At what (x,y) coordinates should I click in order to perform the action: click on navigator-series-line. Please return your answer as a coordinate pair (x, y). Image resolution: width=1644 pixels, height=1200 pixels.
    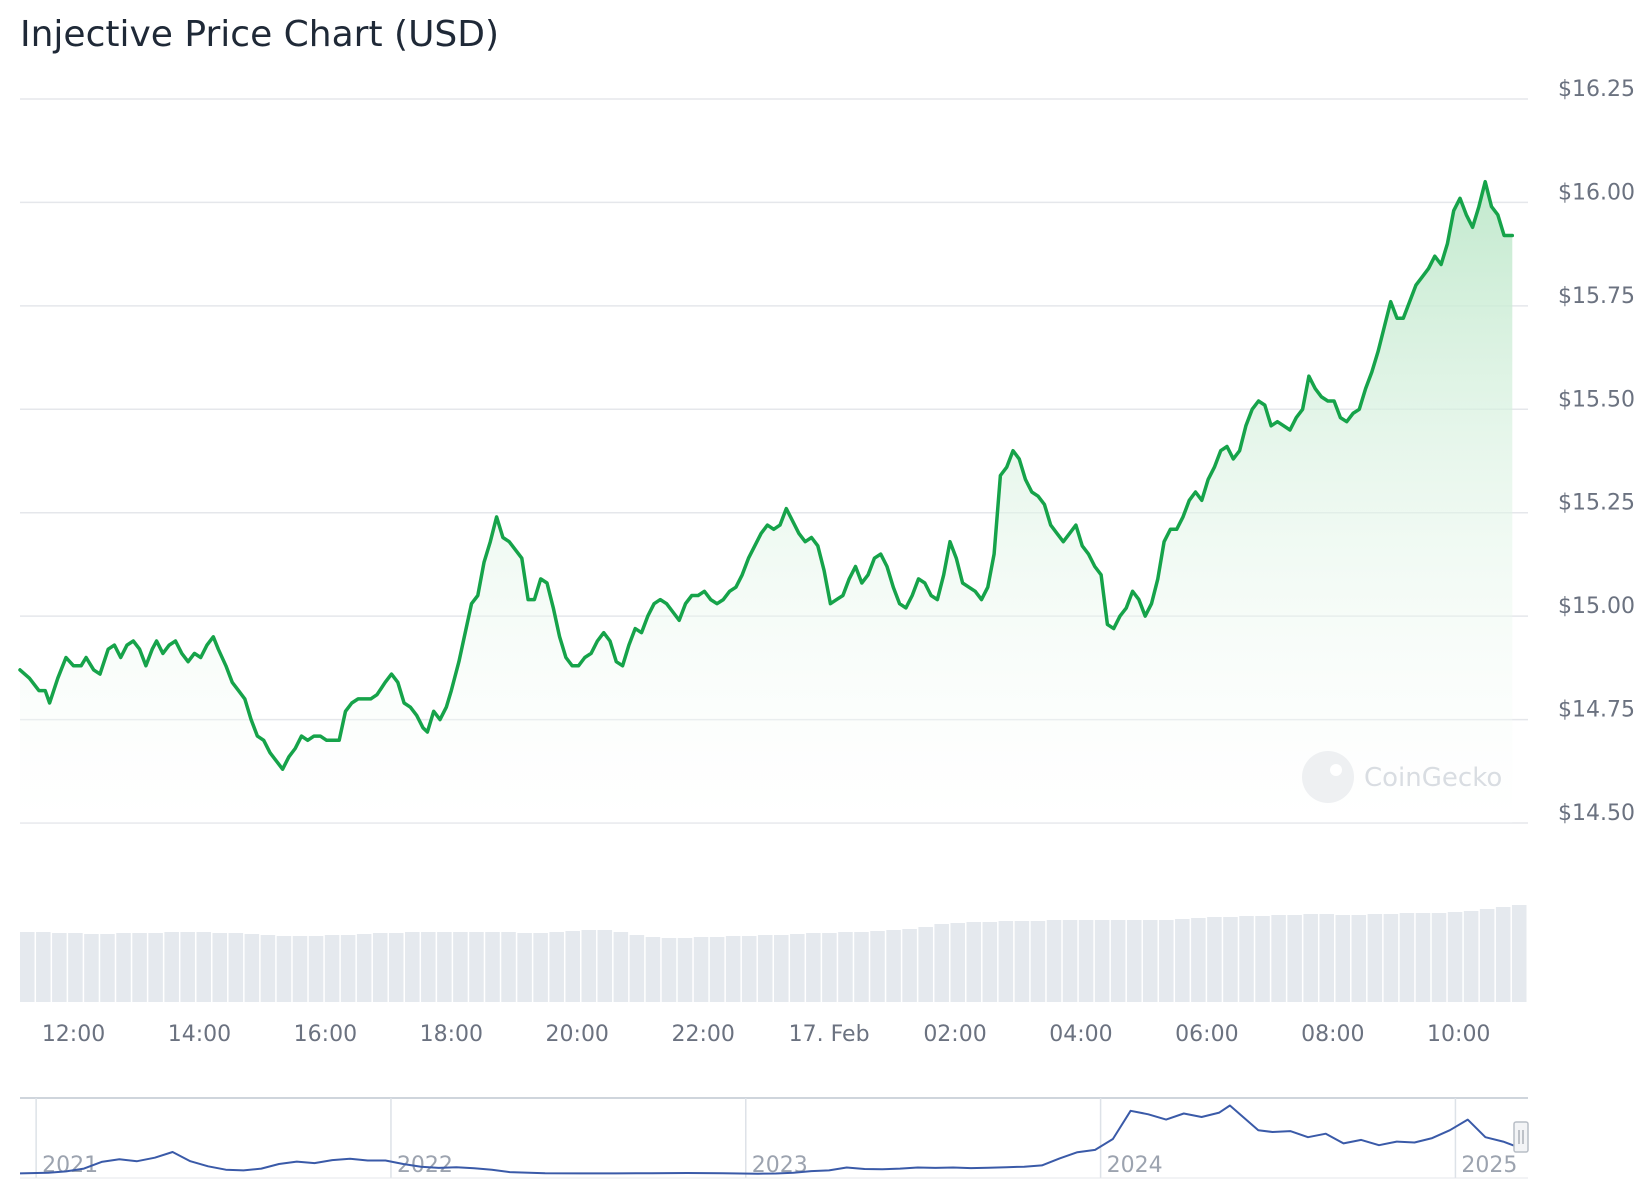
    Looking at the image, I should click on (770, 1139).